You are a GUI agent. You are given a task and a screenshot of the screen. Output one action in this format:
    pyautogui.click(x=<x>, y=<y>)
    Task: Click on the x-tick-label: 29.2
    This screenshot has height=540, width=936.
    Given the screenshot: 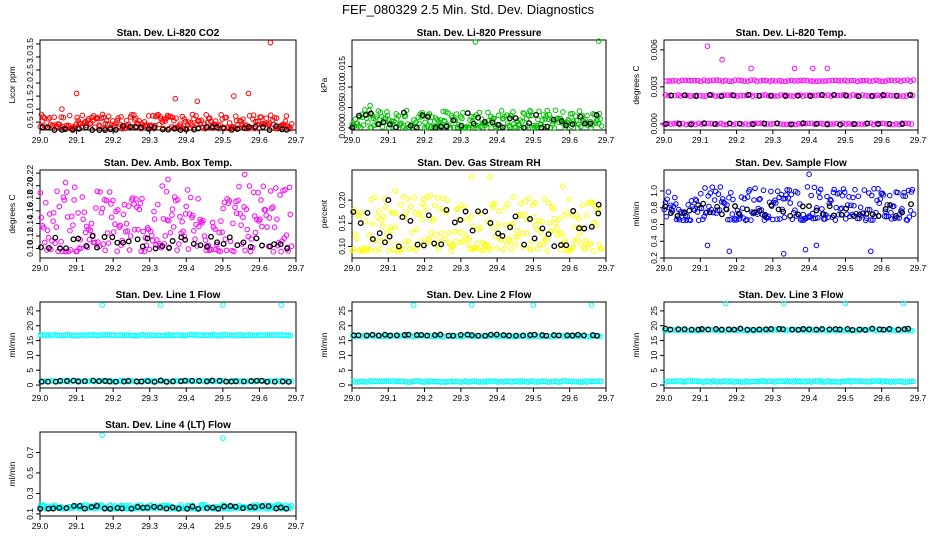 What is the action you would take?
    pyautogui.click(x=736, y=268)
    